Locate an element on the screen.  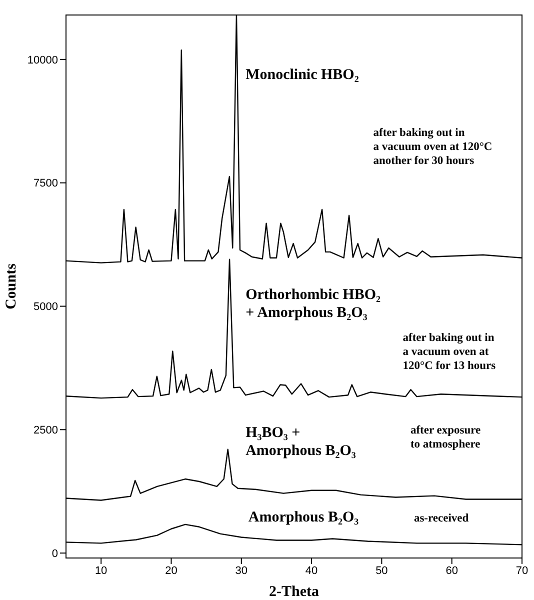
annotation: after baking out in a vacuum oven at 120°C another for 30 hours is located at coordinates (432, 146).